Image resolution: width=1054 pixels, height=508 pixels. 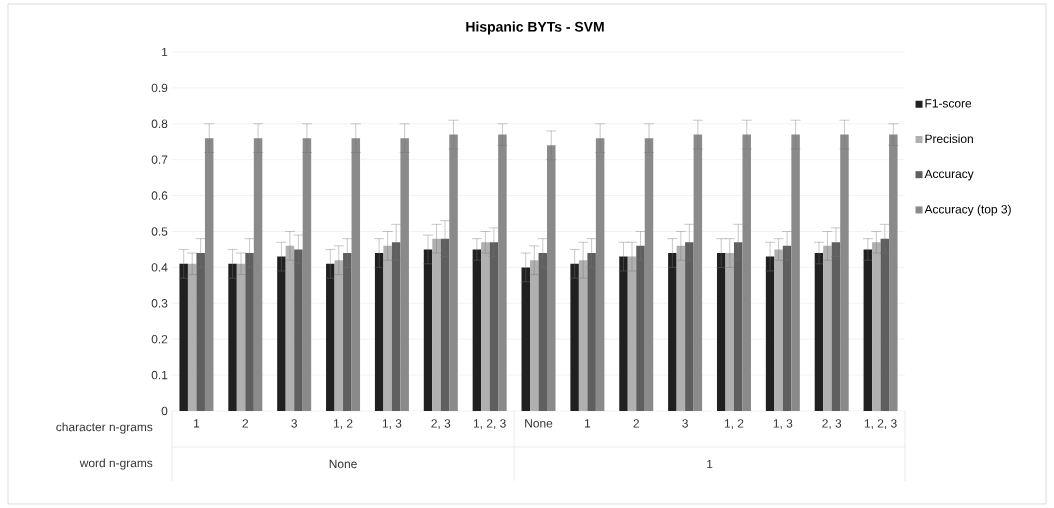 What do you see at coordinates (343, 464) in the screenshot?
I see `text: None` at bounding box center [343, 464].